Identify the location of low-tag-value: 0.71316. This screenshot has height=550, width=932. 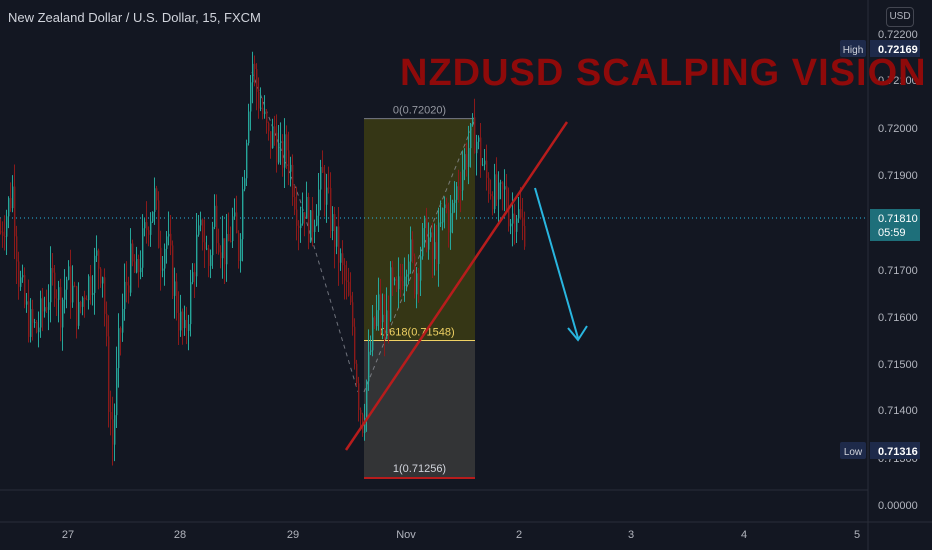
(898, 452).